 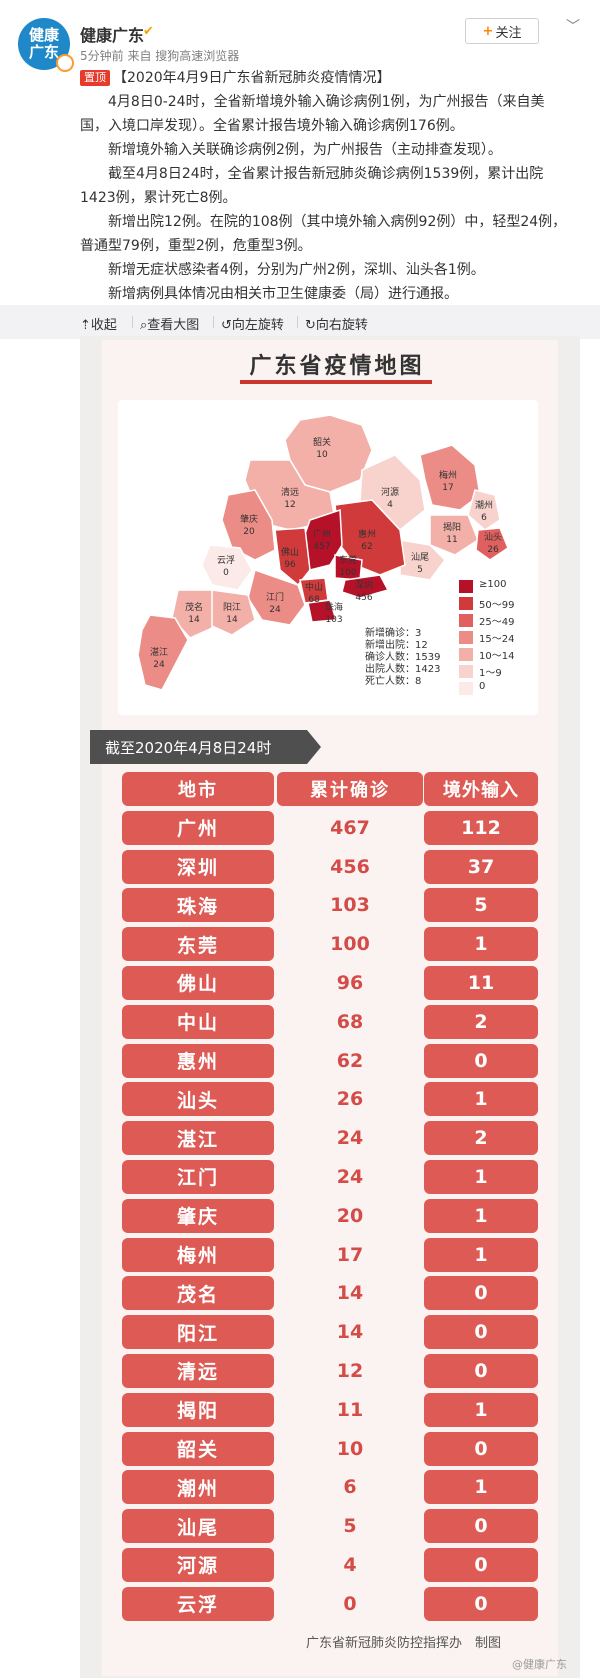 What do you see at coordinates (198, 1254) in the screenshot?
I see `city-cell: 梅州` at bounding box center [198, 1254].